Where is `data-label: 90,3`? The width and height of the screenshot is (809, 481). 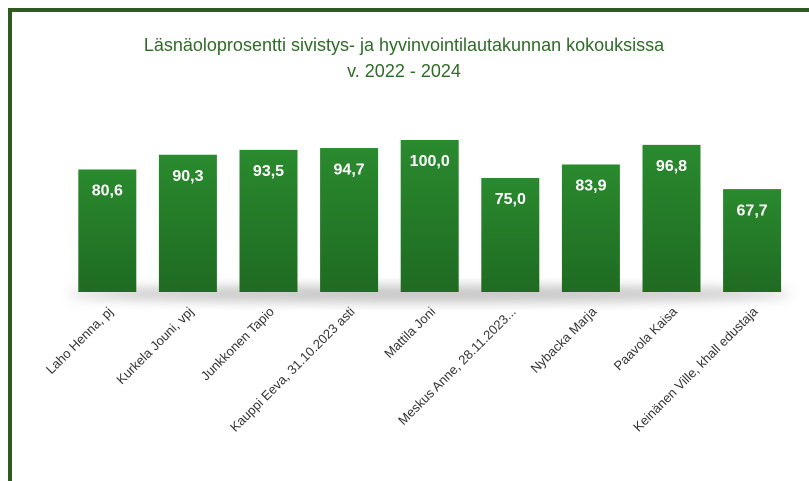
data-label: 90,3 is located at coordinates (187, 176).